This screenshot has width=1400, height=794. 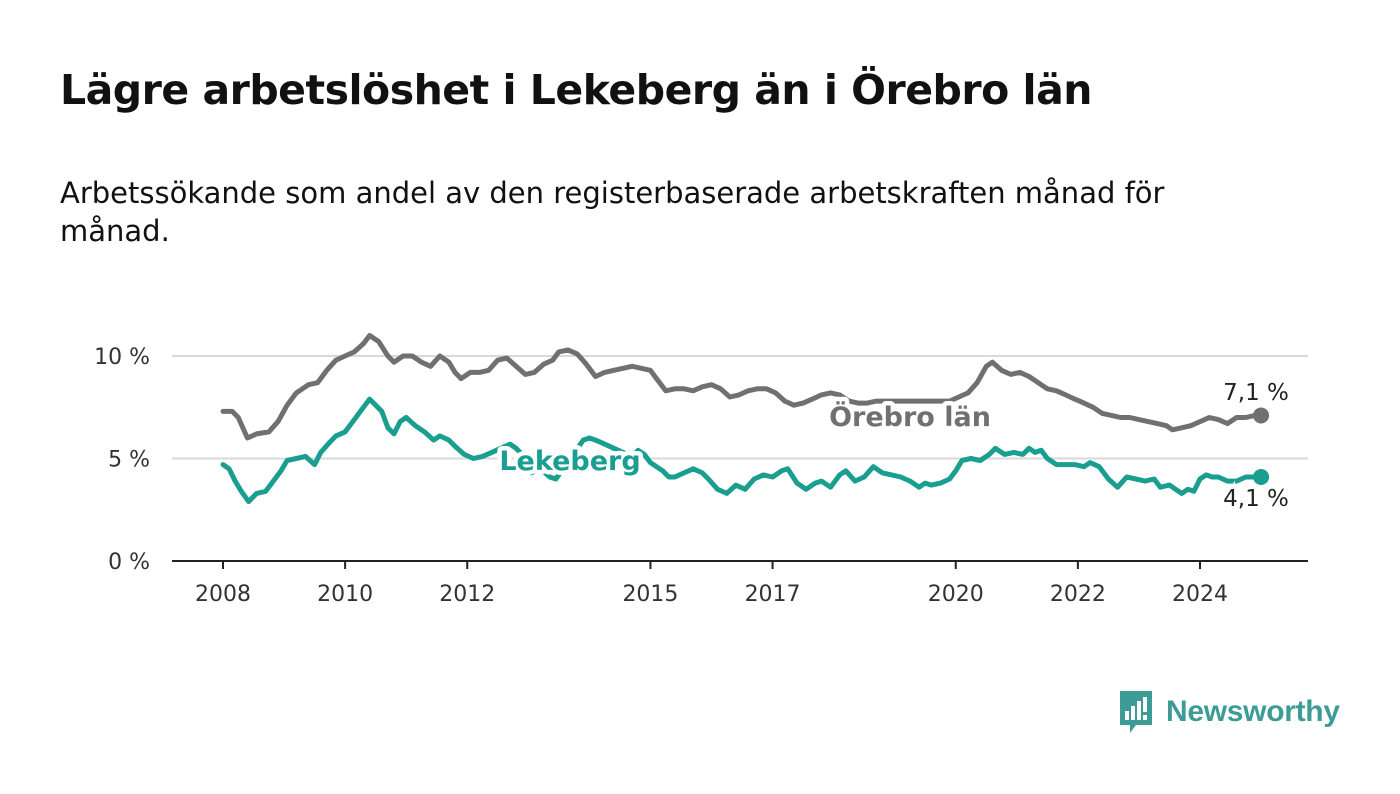 I want to click on series-orebro-lan-end-value-label: 7,1 %, so click(x=1256, y=393).